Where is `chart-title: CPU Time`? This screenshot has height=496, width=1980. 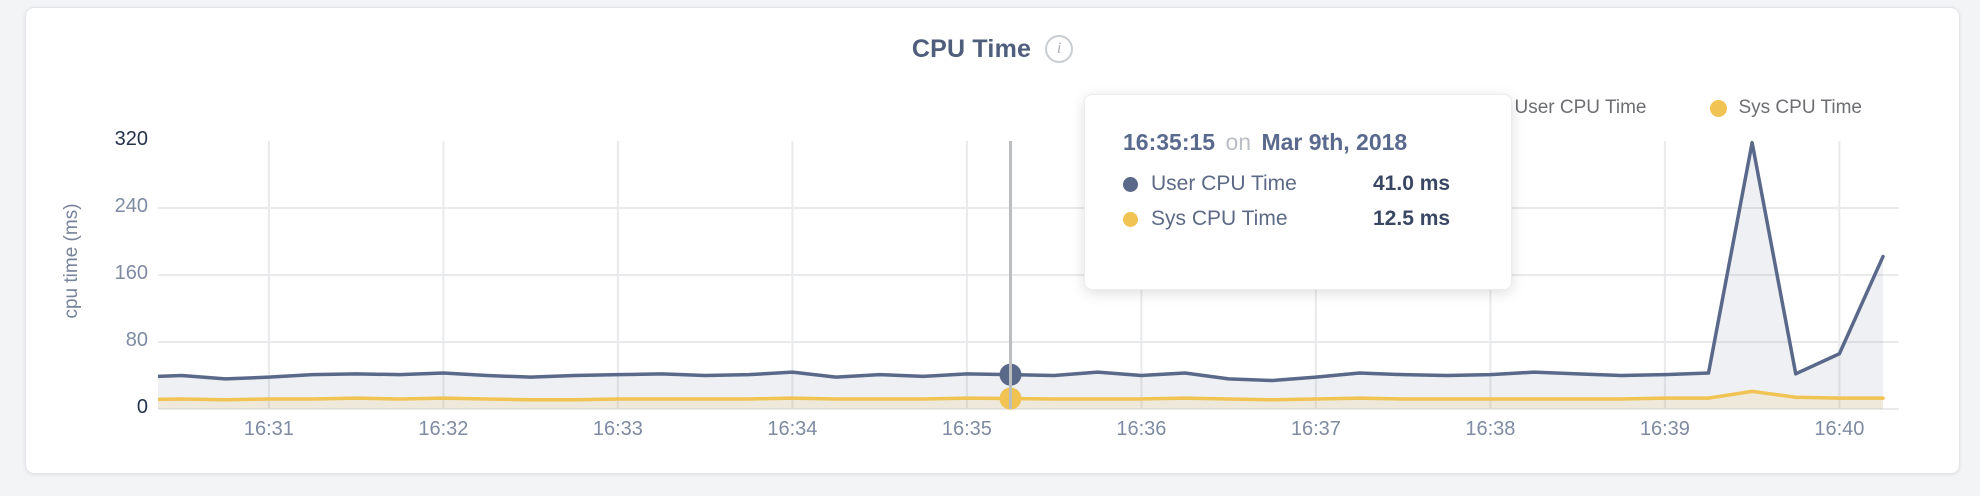 chart-title: CPU Time is located at coordinates (971, 48).